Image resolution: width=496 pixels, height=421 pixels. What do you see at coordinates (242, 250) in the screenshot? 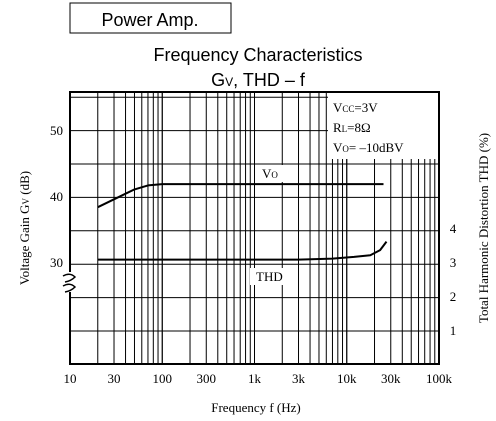
I see `series-line-thd` at bounding box center [242, 250].